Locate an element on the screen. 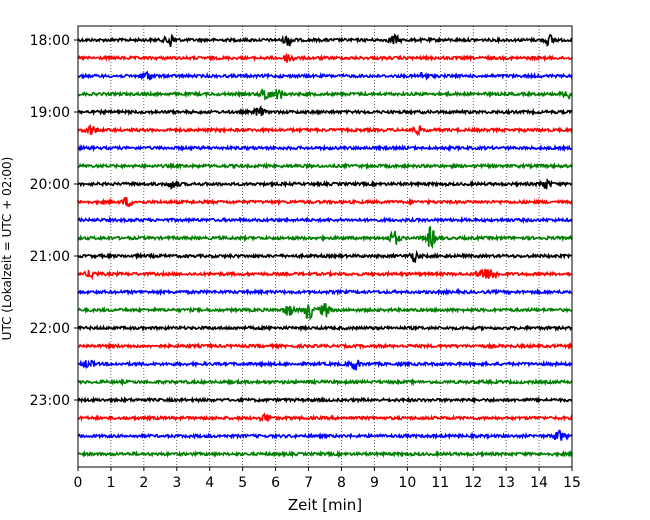  trace-1915 is located at coordinates (325, 130).